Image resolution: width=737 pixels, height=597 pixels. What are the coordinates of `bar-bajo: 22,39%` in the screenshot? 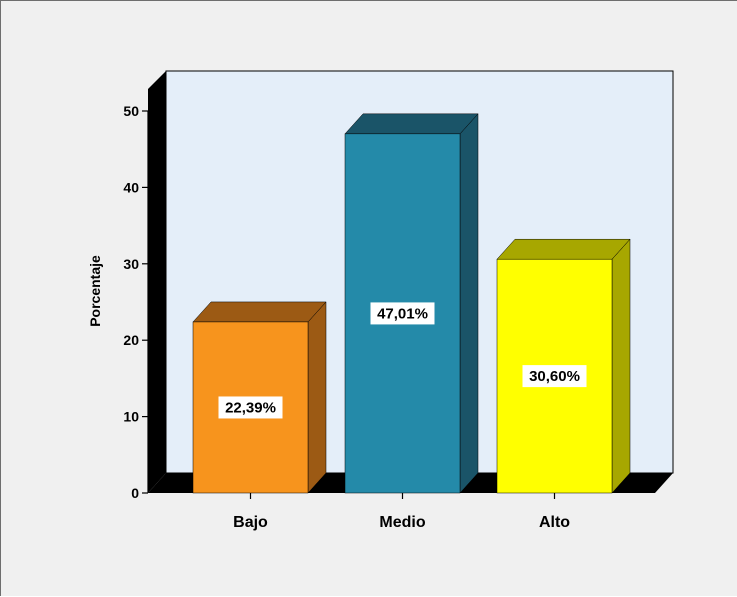 It's located at (259, 397).